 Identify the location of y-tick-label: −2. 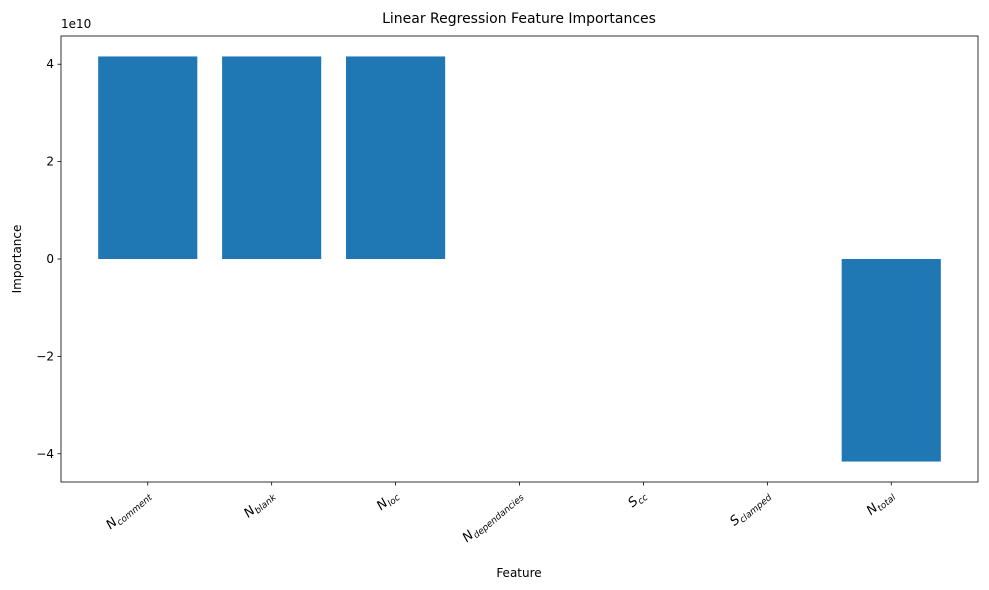
(45, 356).